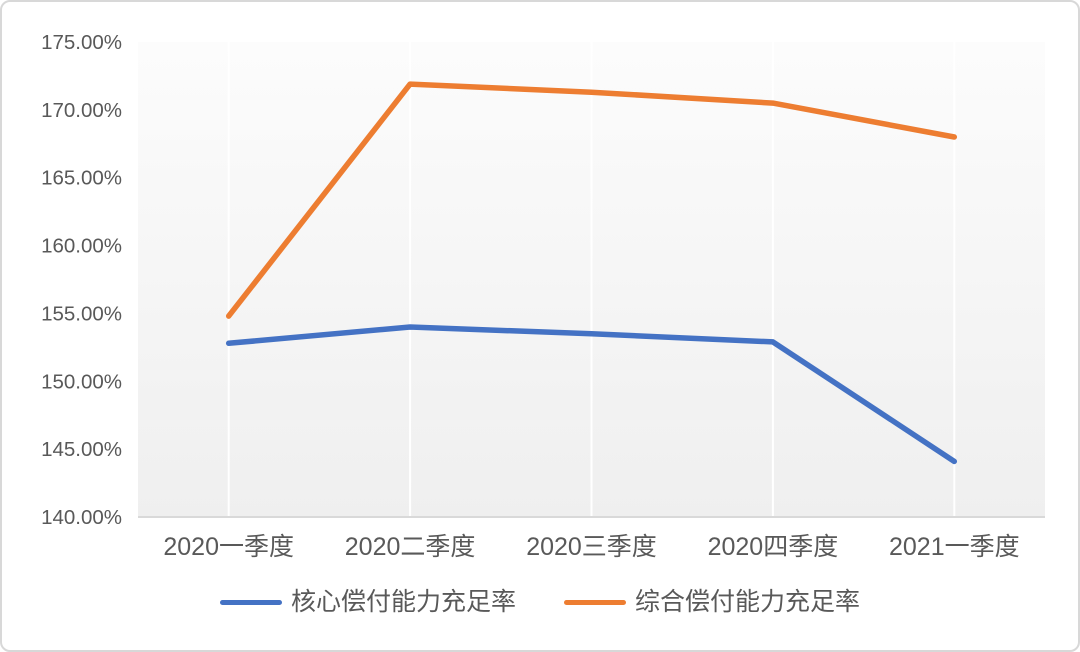  I want to click on legend-line-swatch-comprehensive, so click(595, 602).